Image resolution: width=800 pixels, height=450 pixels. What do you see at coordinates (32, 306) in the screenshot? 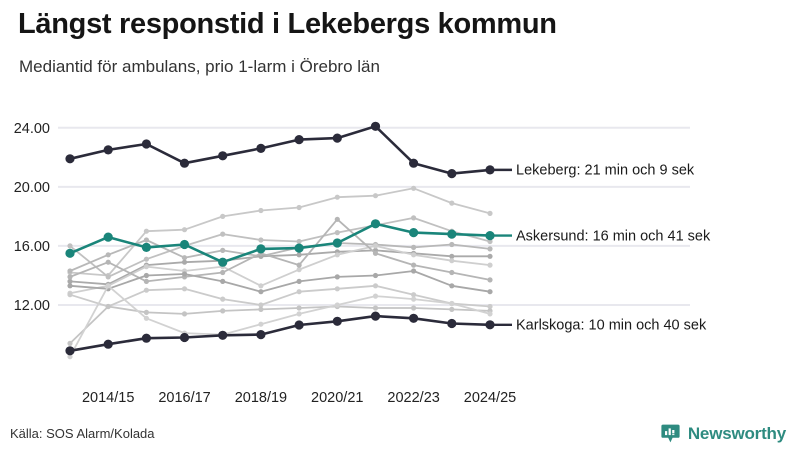
I see `y-axis-tick-label: 12.00` at bounding box center [32, 306].